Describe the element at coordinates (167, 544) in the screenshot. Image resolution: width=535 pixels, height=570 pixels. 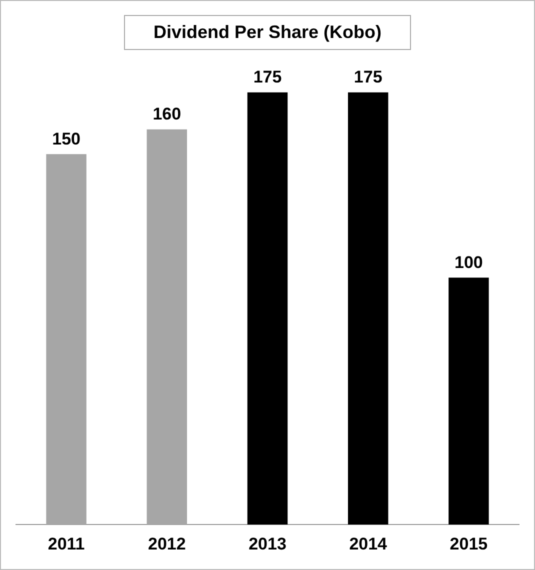
I see `x-tick-label: 2012` at that location.